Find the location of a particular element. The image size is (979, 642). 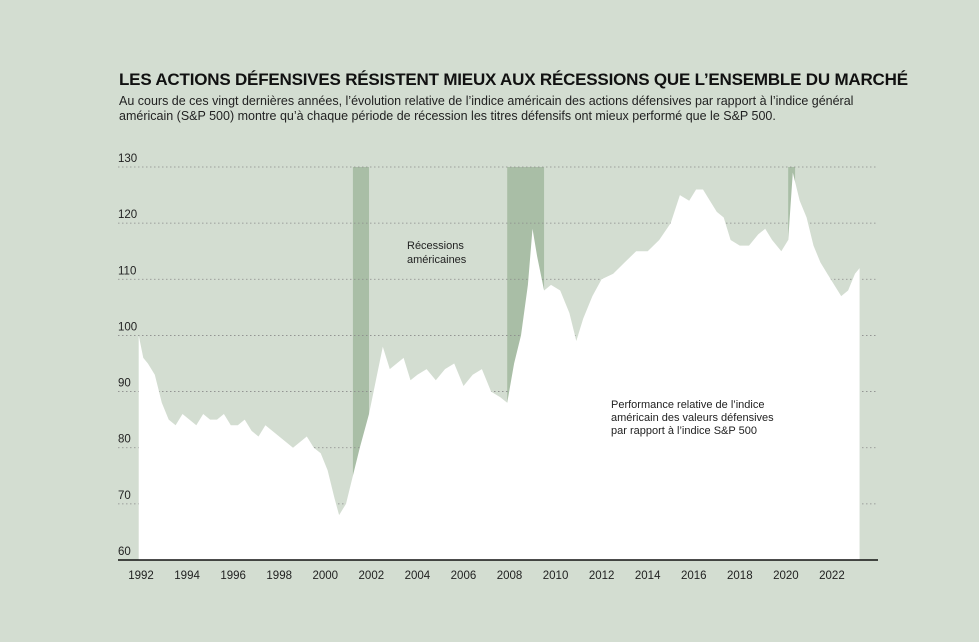

y-axis-ticks: 60 70 80 90 100 110 120 130 is located at coordinates (127, 355).